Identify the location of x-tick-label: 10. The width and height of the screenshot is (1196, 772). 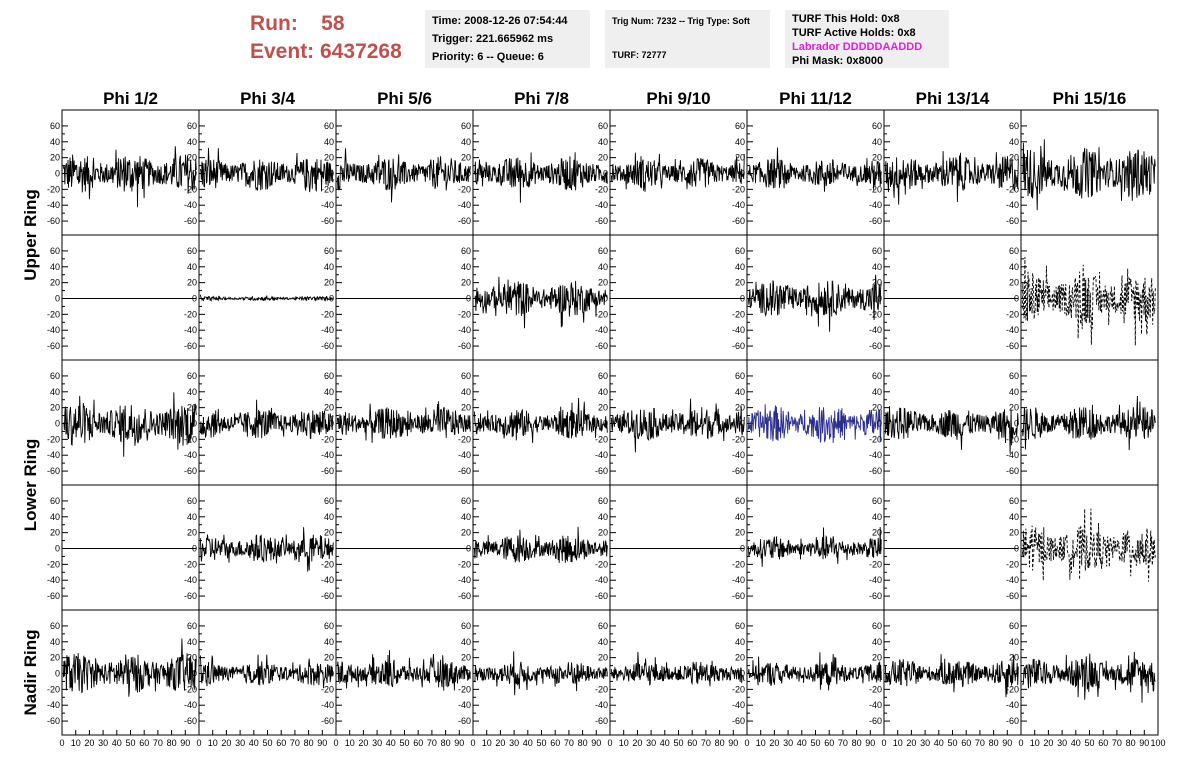
(1035, 743).